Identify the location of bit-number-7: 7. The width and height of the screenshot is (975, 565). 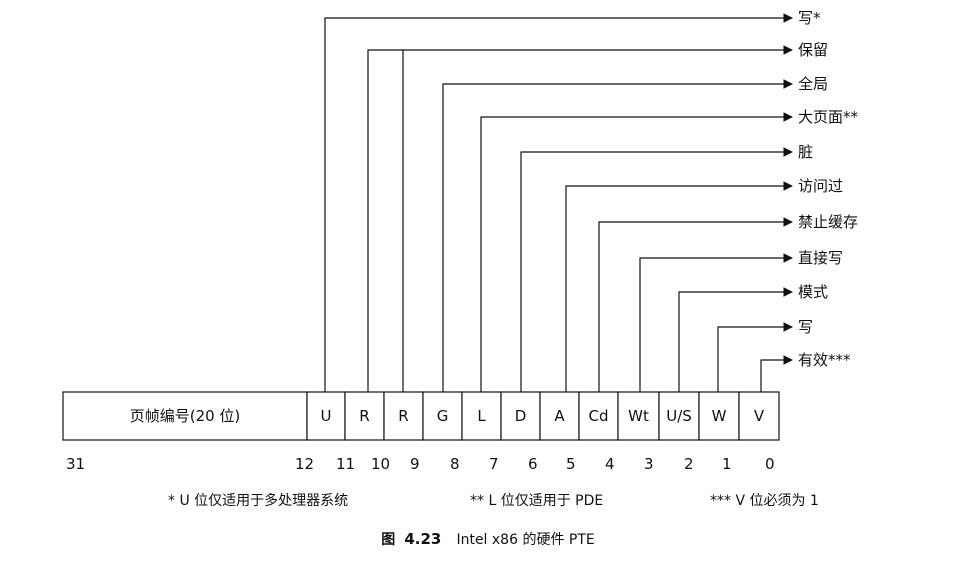
(494, 464).